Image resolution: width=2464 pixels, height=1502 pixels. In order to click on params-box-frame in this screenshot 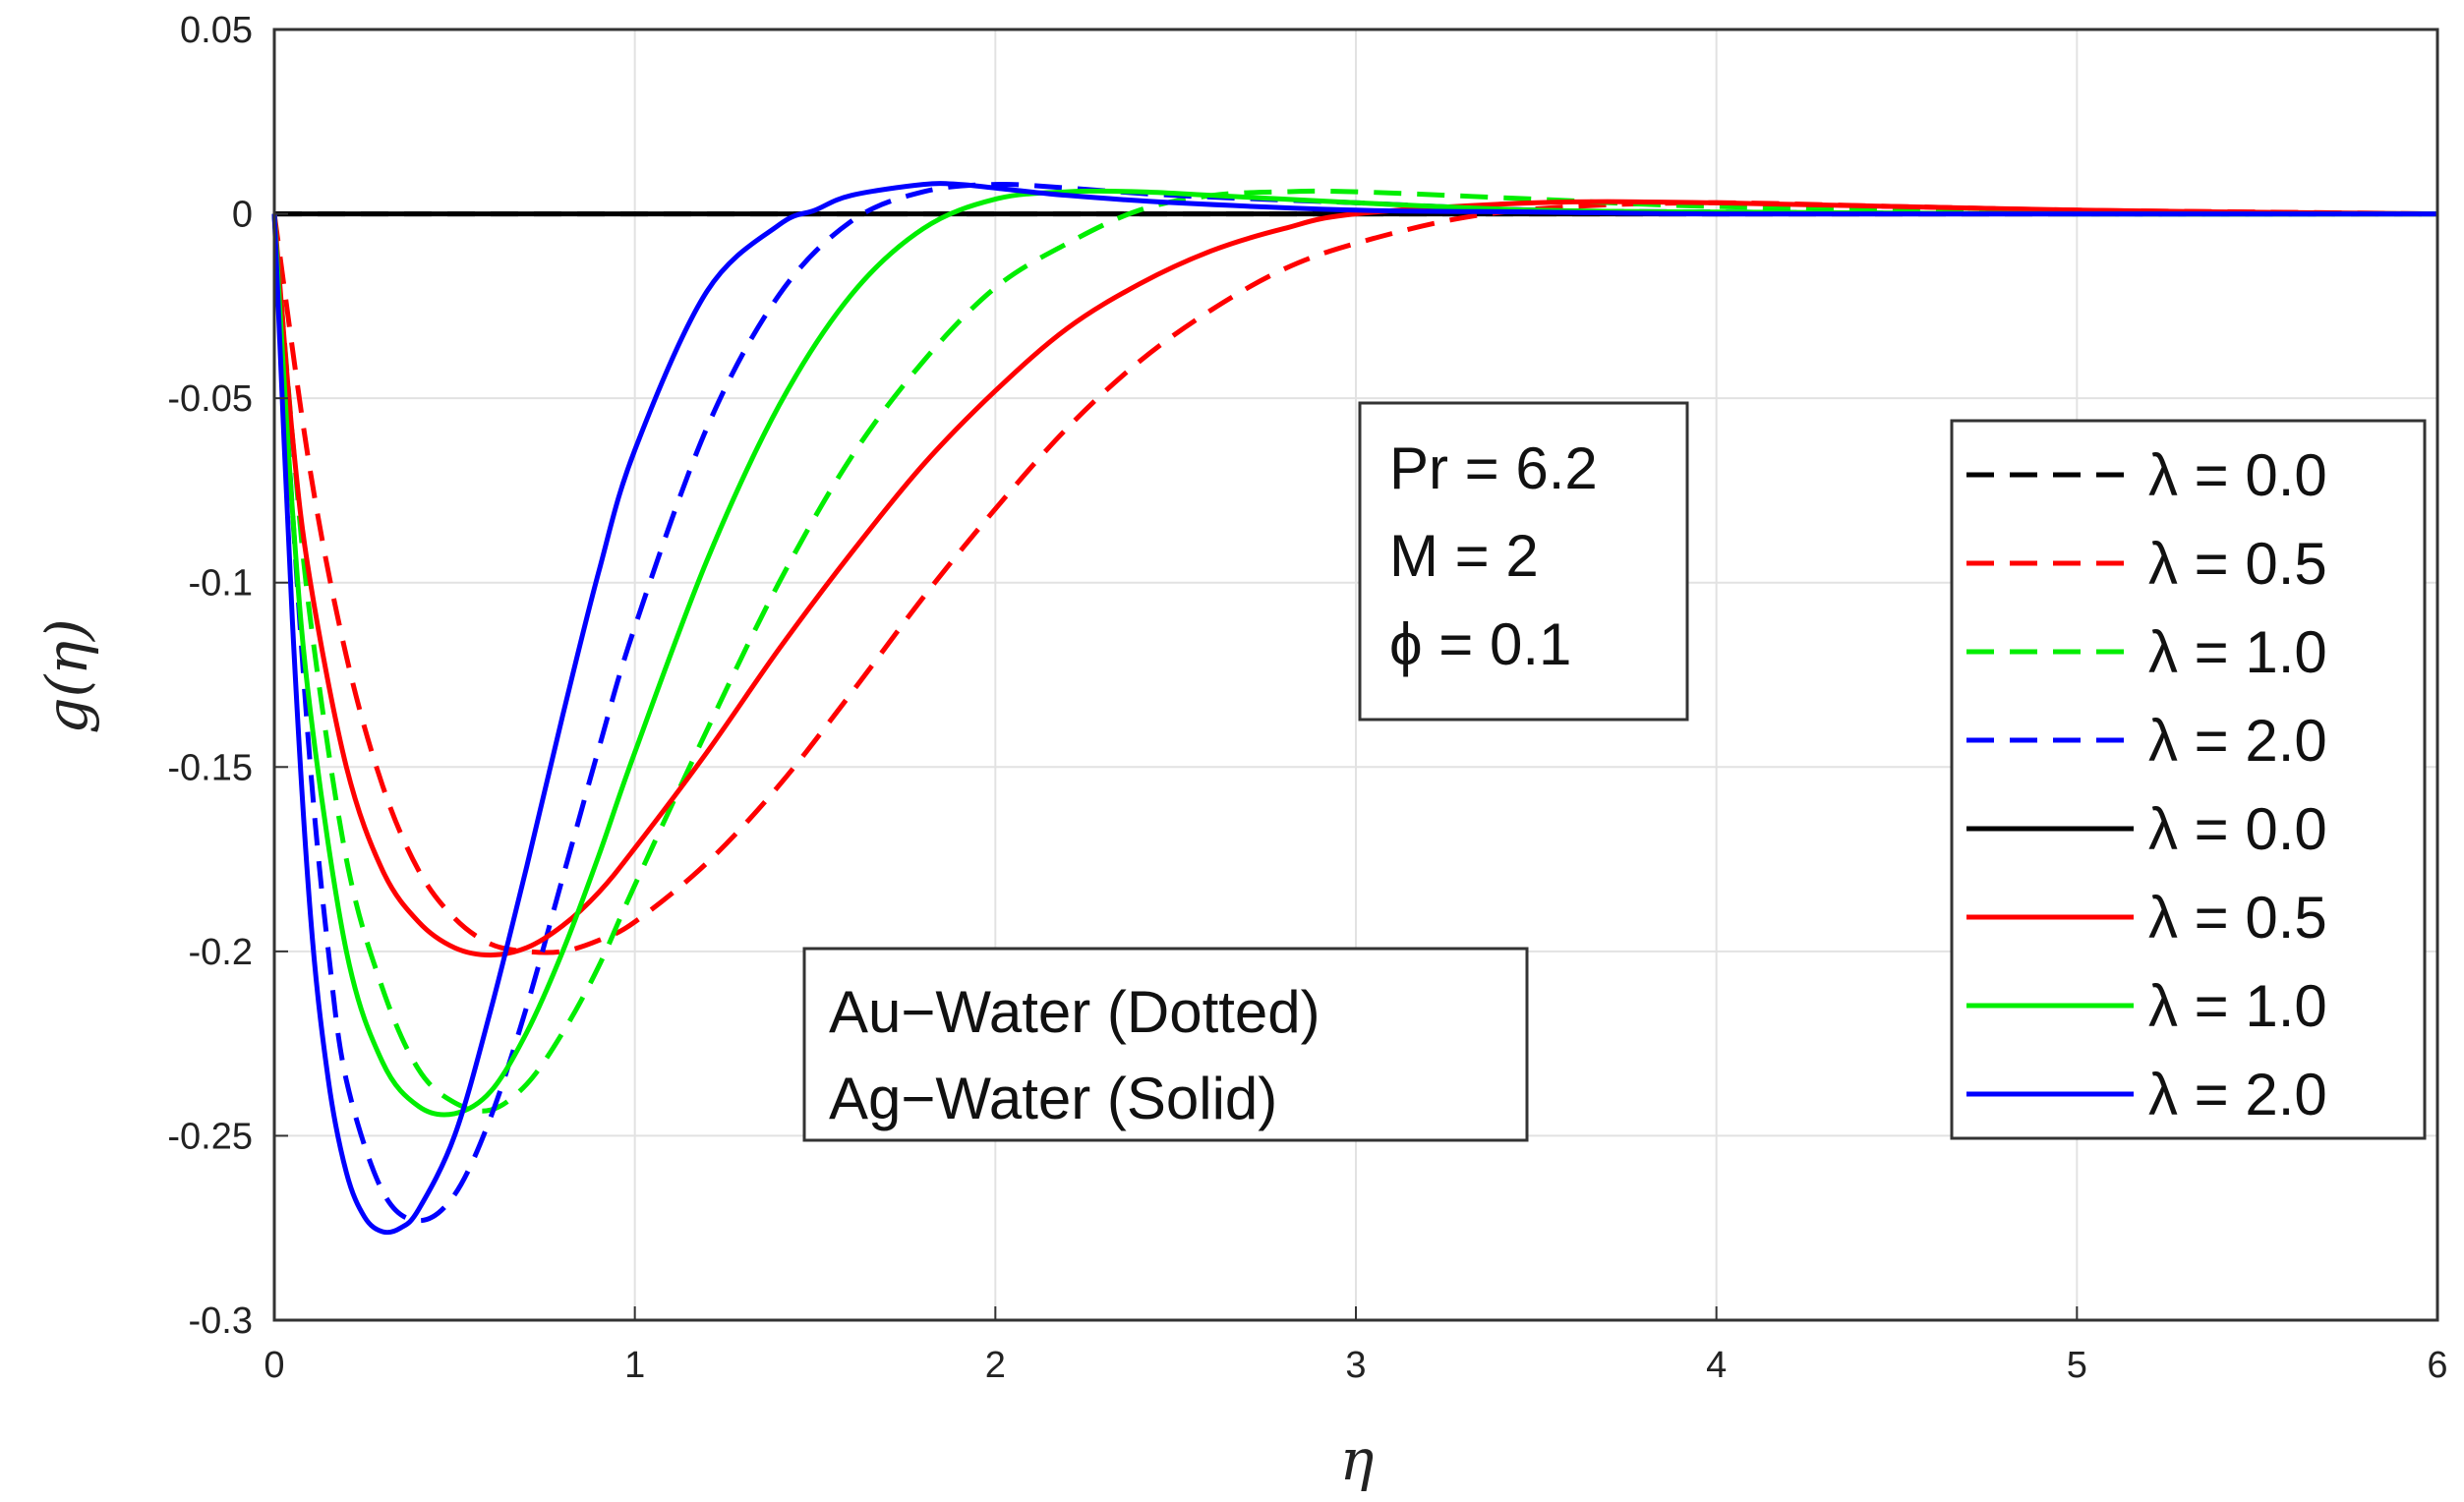, I will do `click(1523, 562)`.